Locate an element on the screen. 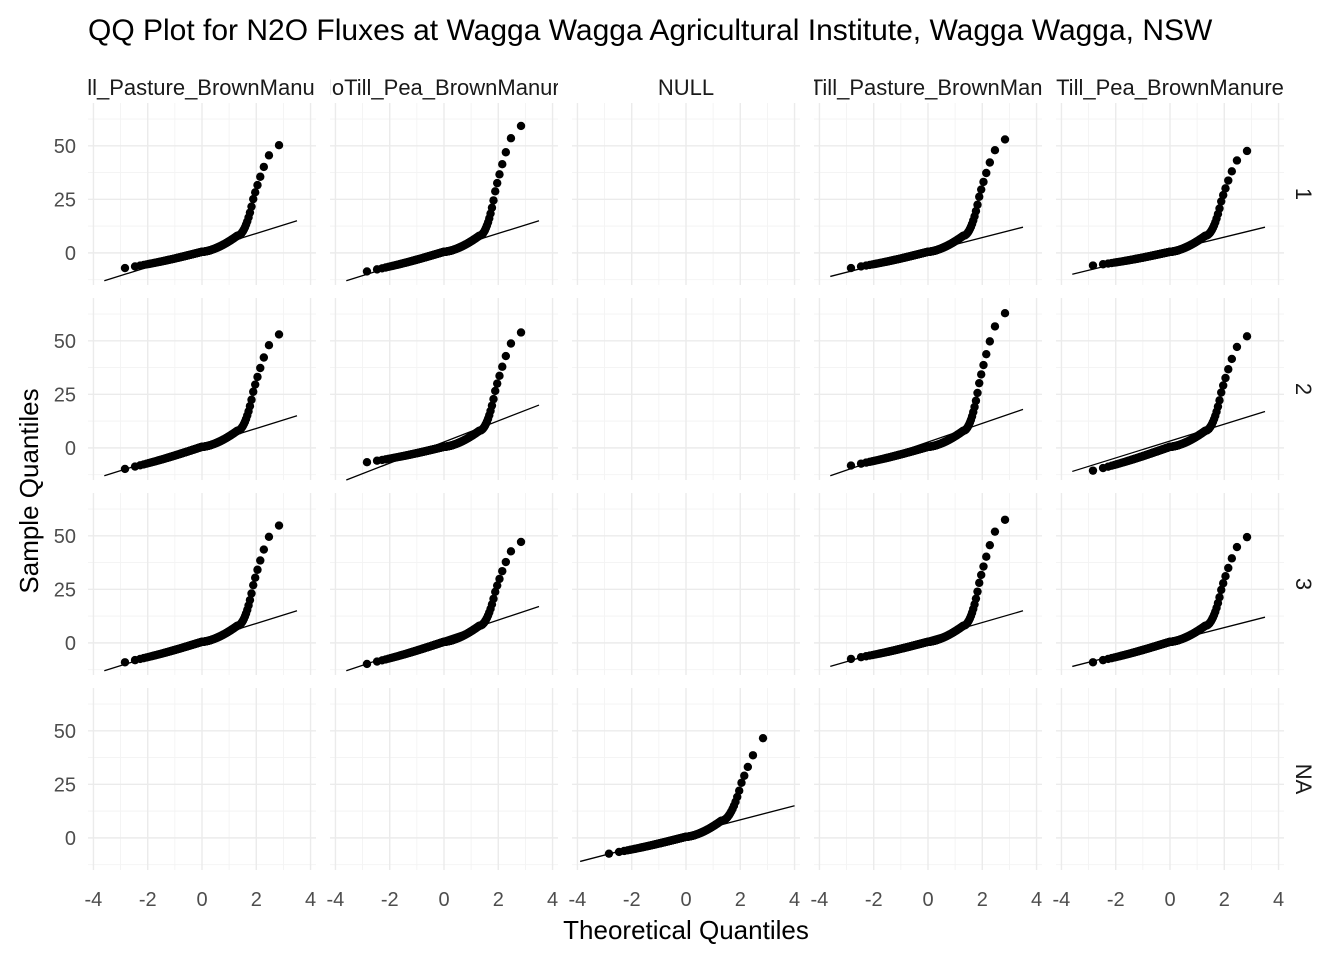 This screenshot has height=960, width=1344. column-strip-label: NoTill_Pea_BrownManure is located at coordinates (444, 87).